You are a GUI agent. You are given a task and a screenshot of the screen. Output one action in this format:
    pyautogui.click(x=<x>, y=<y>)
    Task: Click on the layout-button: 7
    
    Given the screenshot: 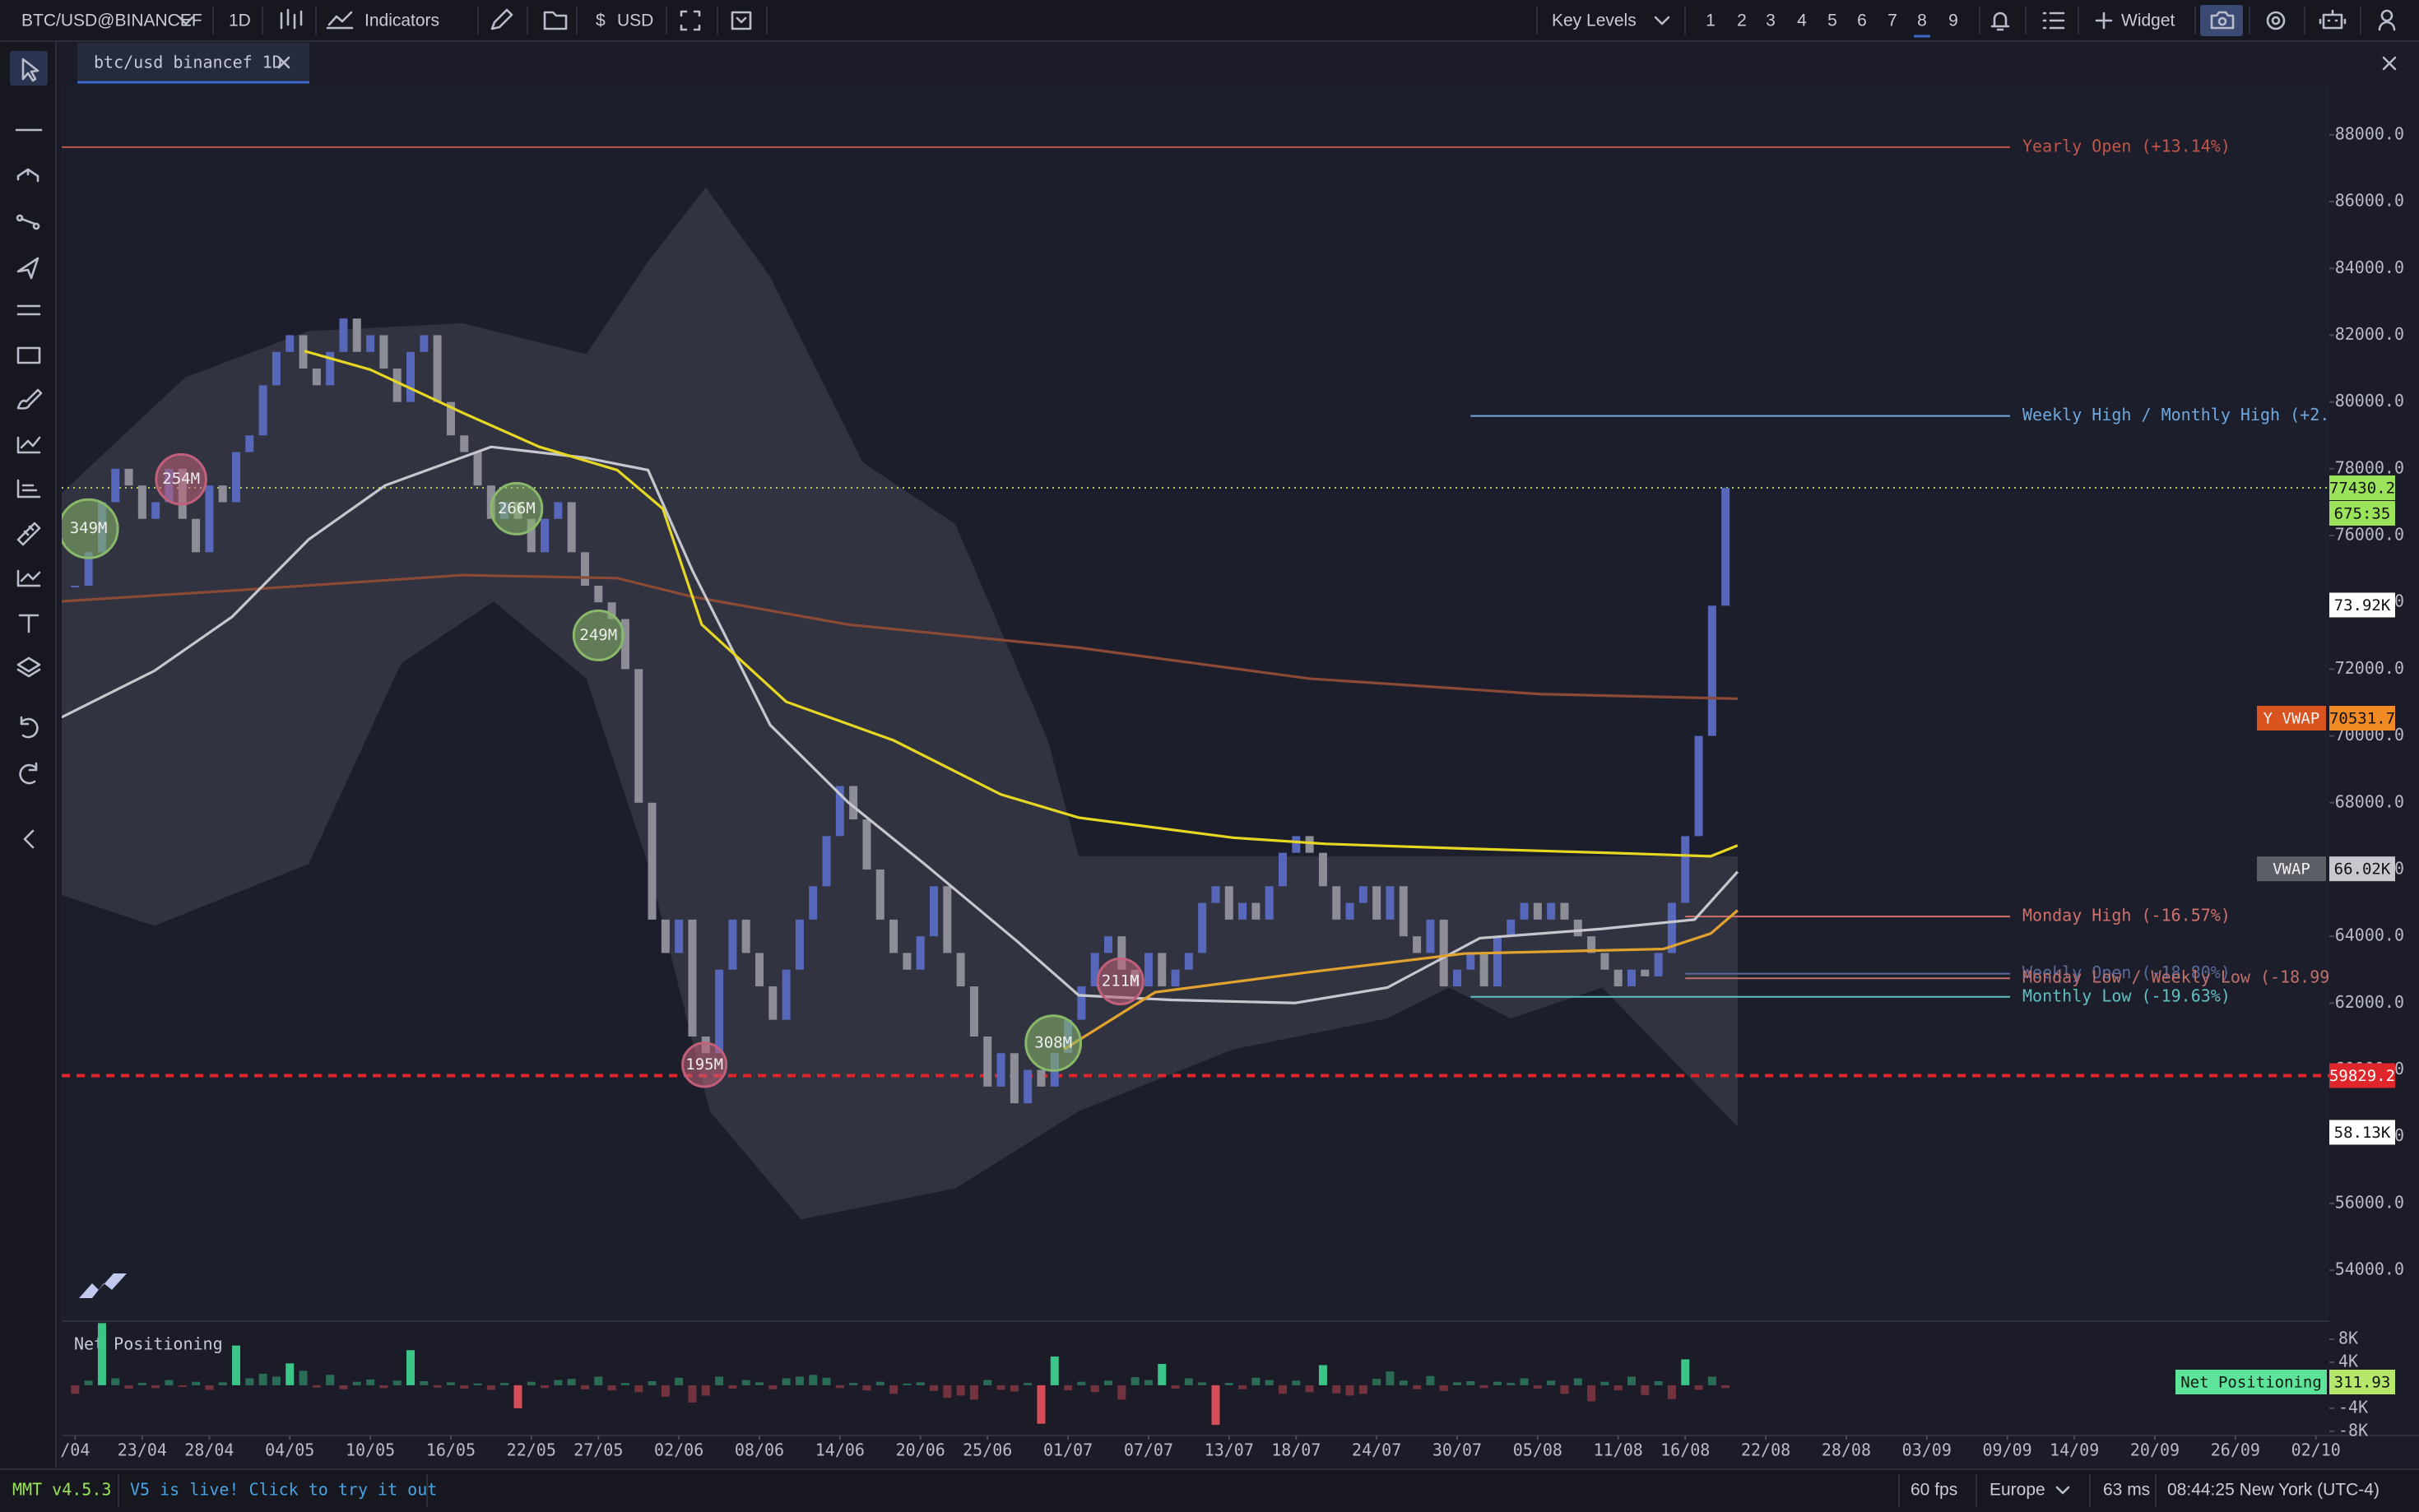 What is the action you would take?
    pyautogui.click(x=1892, y=21)
    